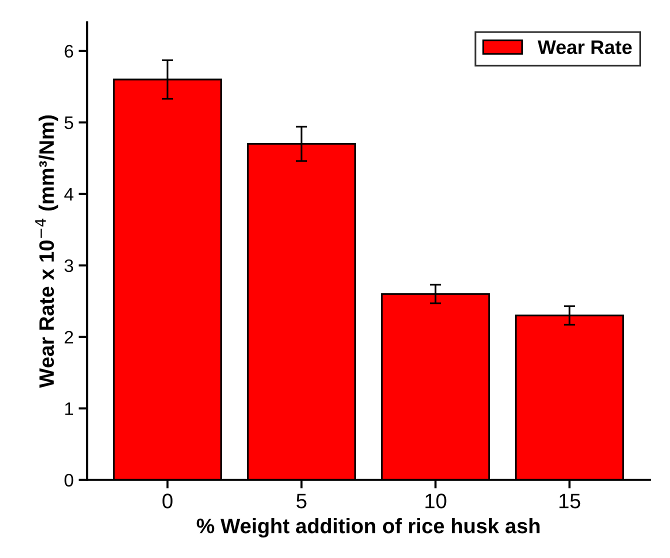 The image size is (670, 558). Describe the element at coordinates (167, 501) in the screenshot. I see `x-tick-label: 0` at that location.